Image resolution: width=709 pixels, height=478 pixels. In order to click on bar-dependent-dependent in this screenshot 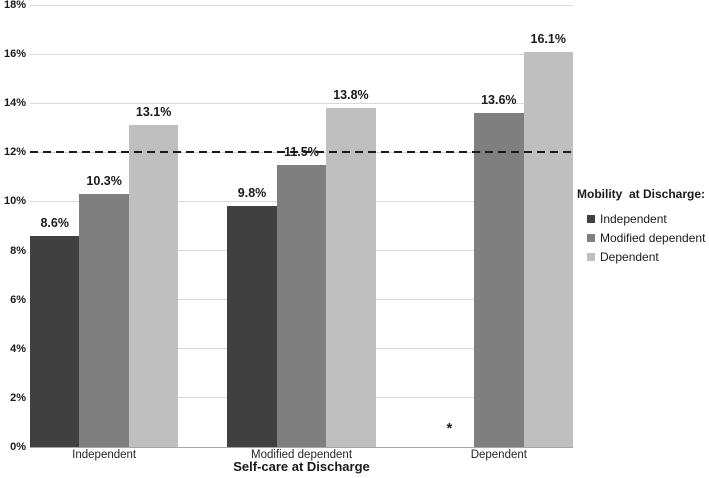, I will do `click(548, 249)`.